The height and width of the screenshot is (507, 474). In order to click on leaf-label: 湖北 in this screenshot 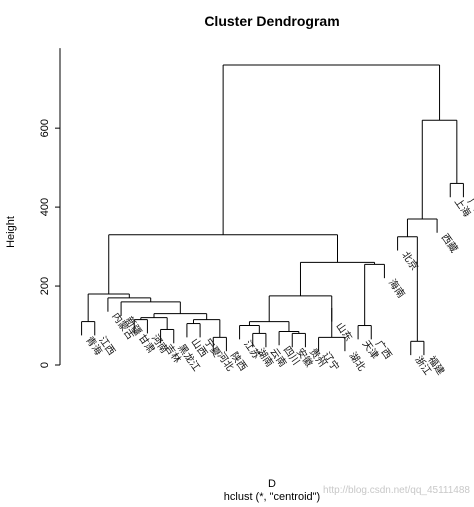, I will do `click(356, 361)`.